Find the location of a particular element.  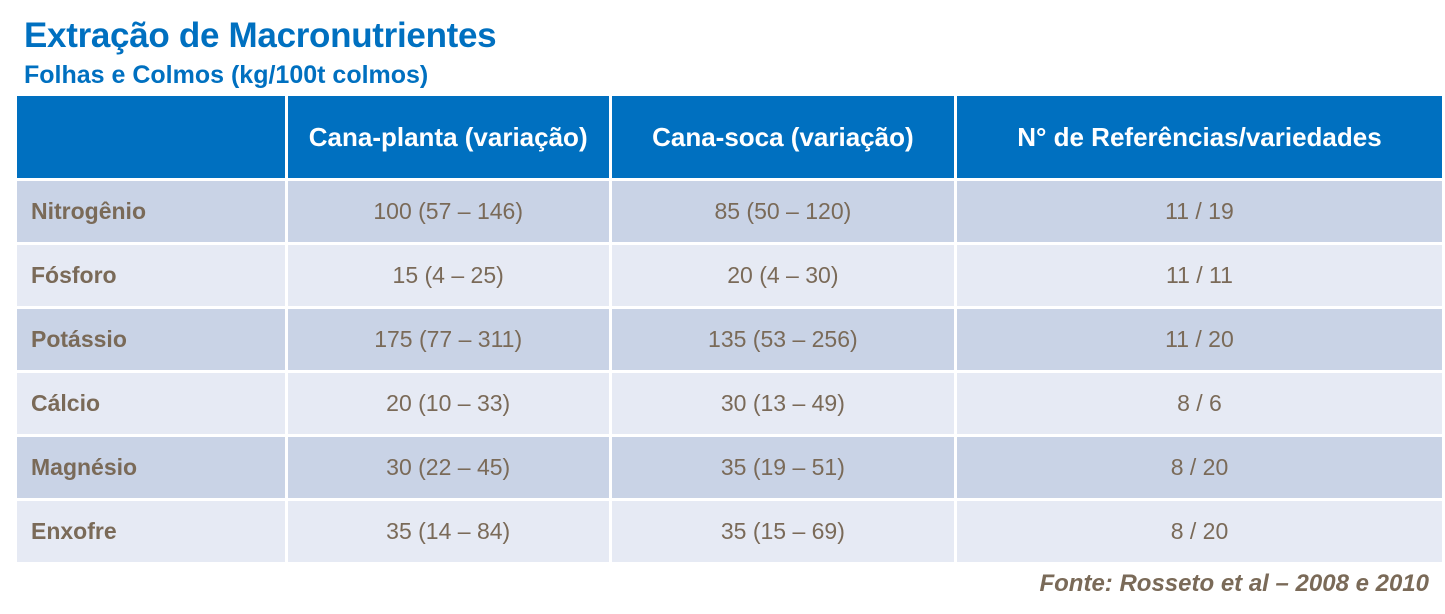

table-cell: 8 / 6 is located at coordinates (1199, 403).